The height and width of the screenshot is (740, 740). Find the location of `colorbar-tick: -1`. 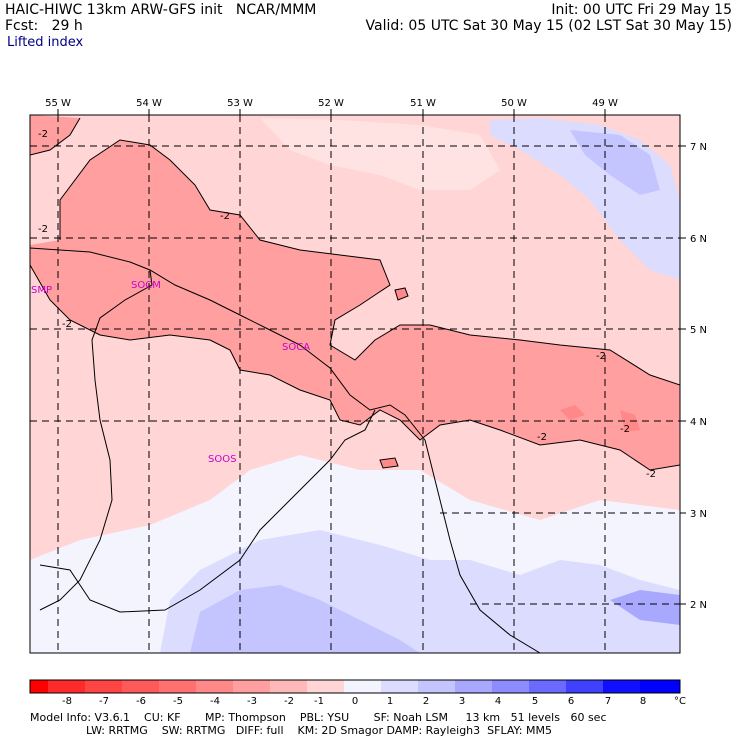

colorbar-tick: -1 is located at coordinates (319, 701).